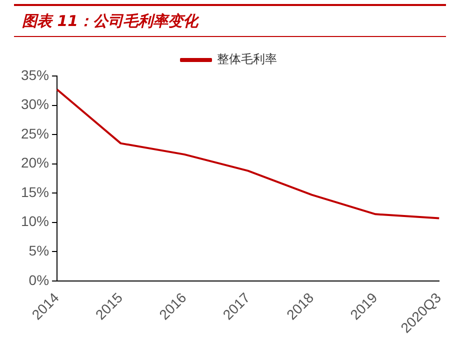 The height and width of the screenshot is (346, 460). Describe the element at coordinates (39, 280) in the screenshot. I see `y-tick-label: 0%` at that location.